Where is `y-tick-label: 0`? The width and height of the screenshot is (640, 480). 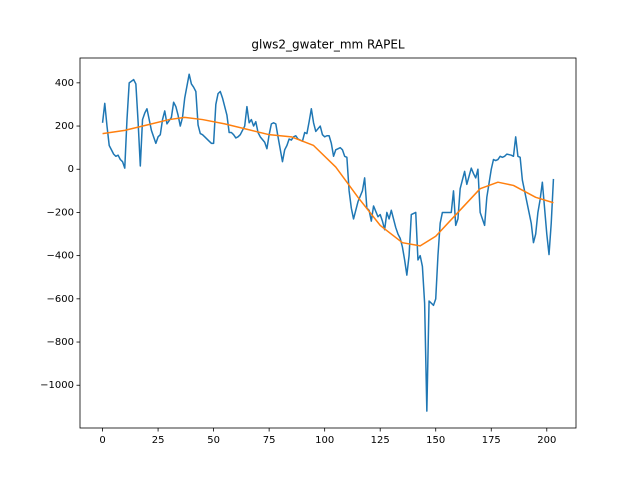 y-tick-label: 0 is located at coordinates (71, 169).